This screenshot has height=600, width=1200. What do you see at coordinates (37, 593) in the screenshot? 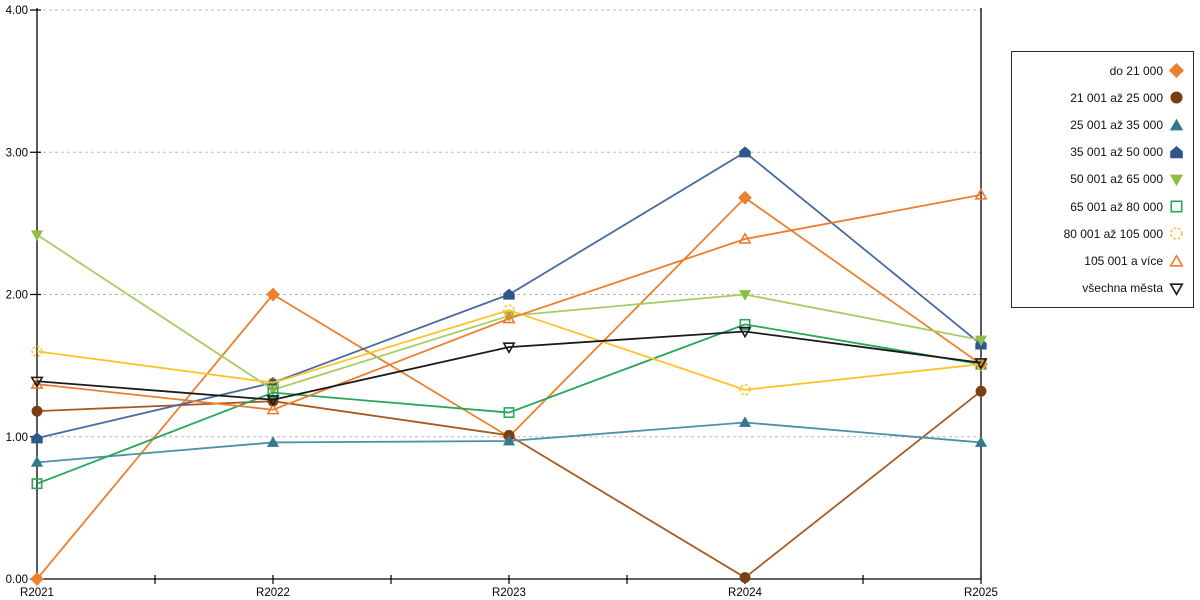
I see `x-tick-label: R2021` at bounding box center [37, 593].